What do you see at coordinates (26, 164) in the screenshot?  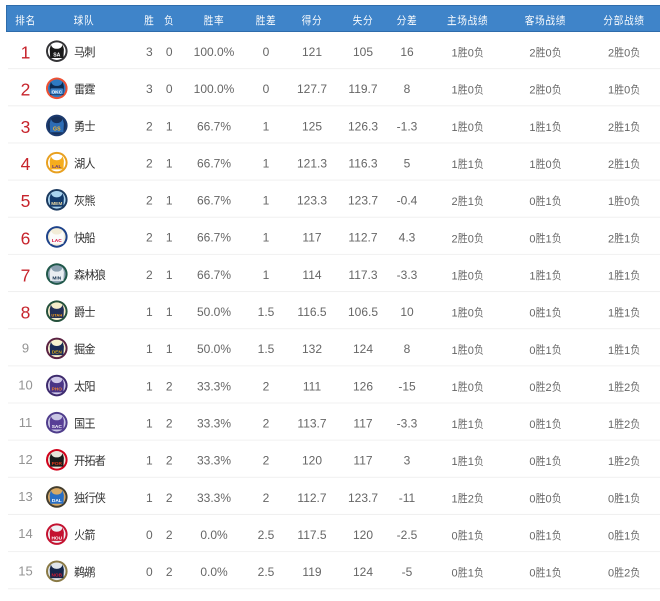 I see `svg-text: 4` at bounding box center [26, 164].